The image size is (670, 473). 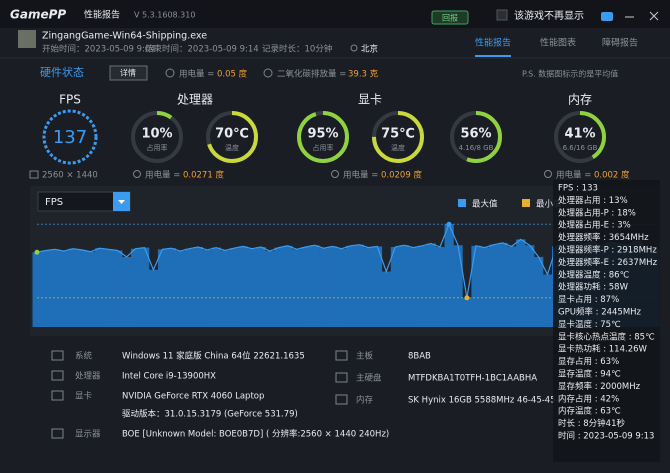 What do you see at coordinates (54, 202) in the screenshot?
I see `metric-select-text: FPS` at bounding box center [54, 202].